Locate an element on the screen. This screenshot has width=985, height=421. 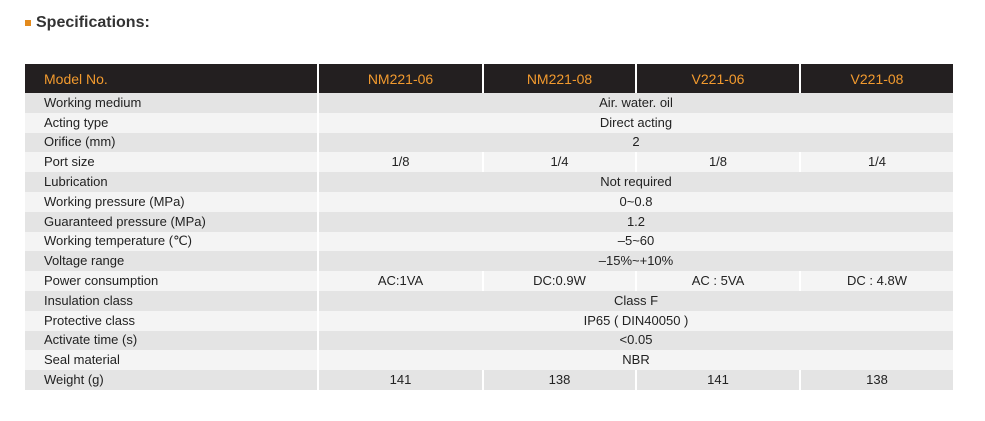
row: Orifice (mm) 2 is located at coordinates (489, 142).